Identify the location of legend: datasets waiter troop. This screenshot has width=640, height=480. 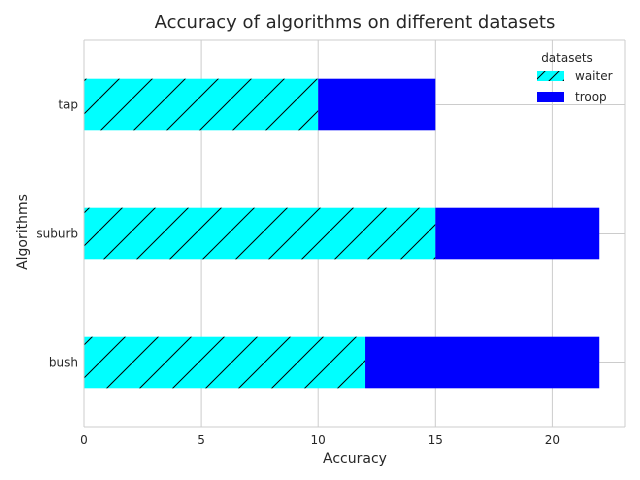
(575, 77).